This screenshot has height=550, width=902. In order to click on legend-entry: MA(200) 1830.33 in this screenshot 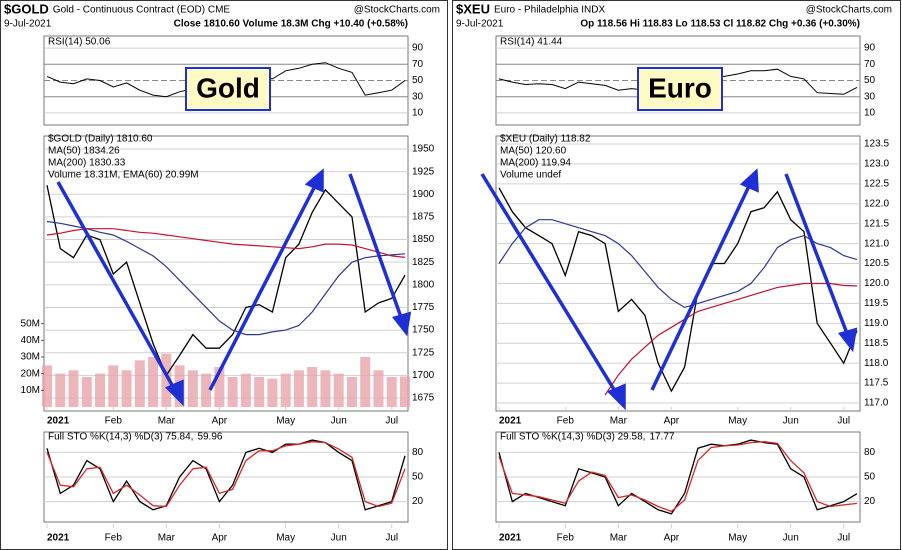, I will do `click(87, 163)`.